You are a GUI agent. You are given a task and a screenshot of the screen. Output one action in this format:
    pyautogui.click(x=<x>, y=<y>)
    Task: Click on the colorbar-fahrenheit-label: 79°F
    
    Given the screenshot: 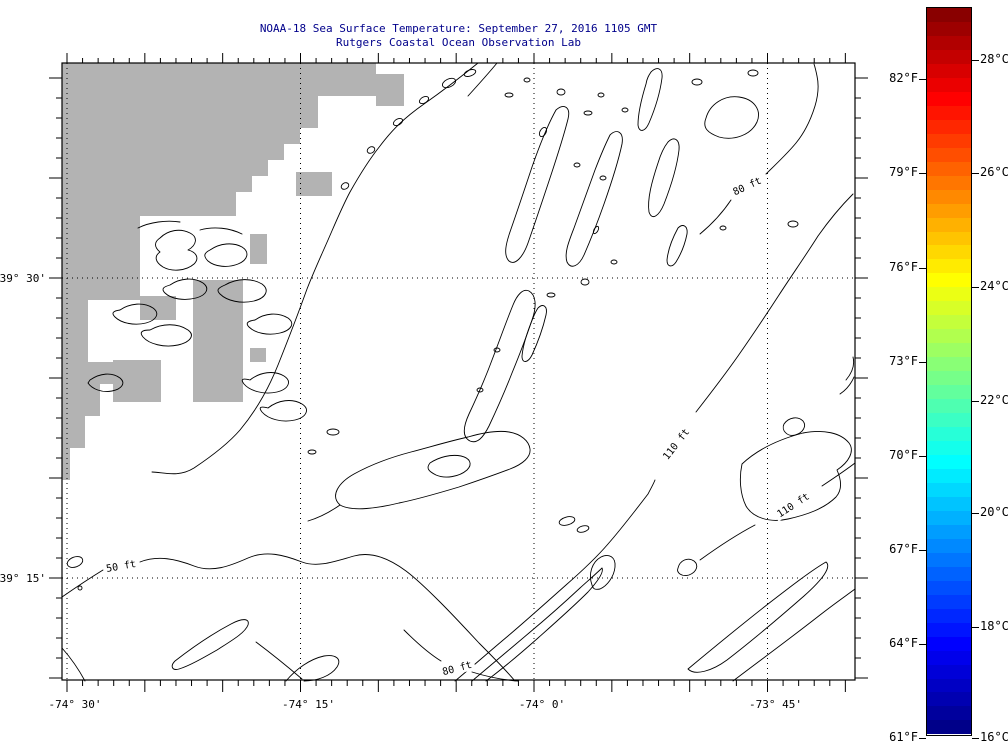 What is the action you would take?
    pyautogui.click(x=903, y=172)
    